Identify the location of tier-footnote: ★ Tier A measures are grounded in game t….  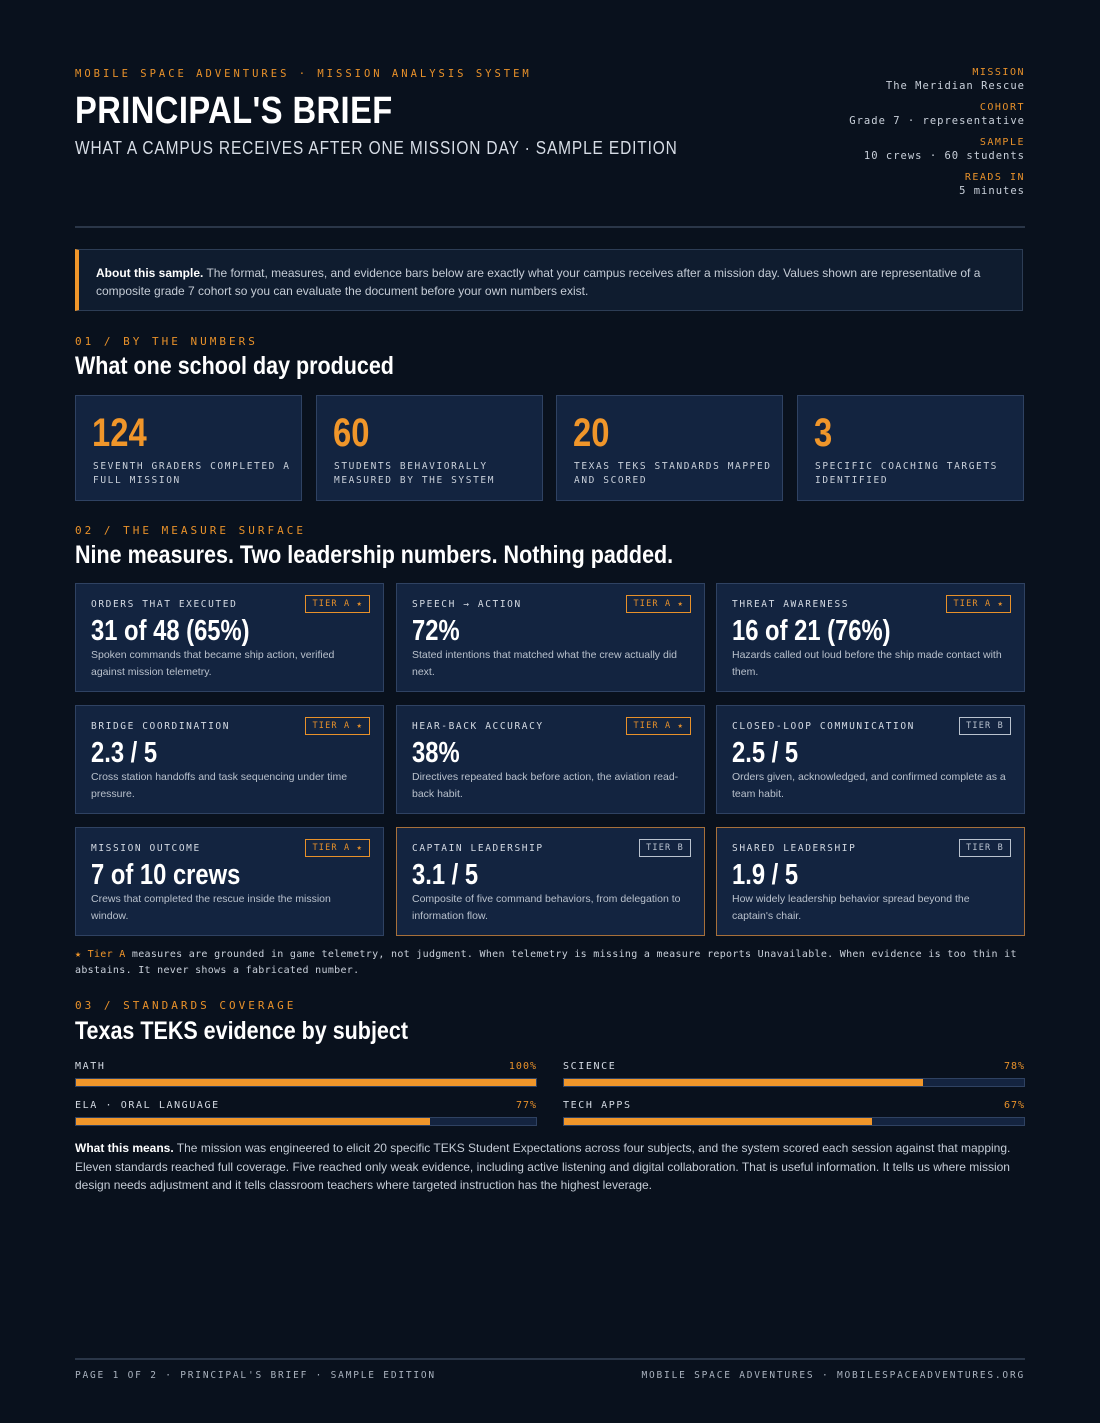
(550, 962).